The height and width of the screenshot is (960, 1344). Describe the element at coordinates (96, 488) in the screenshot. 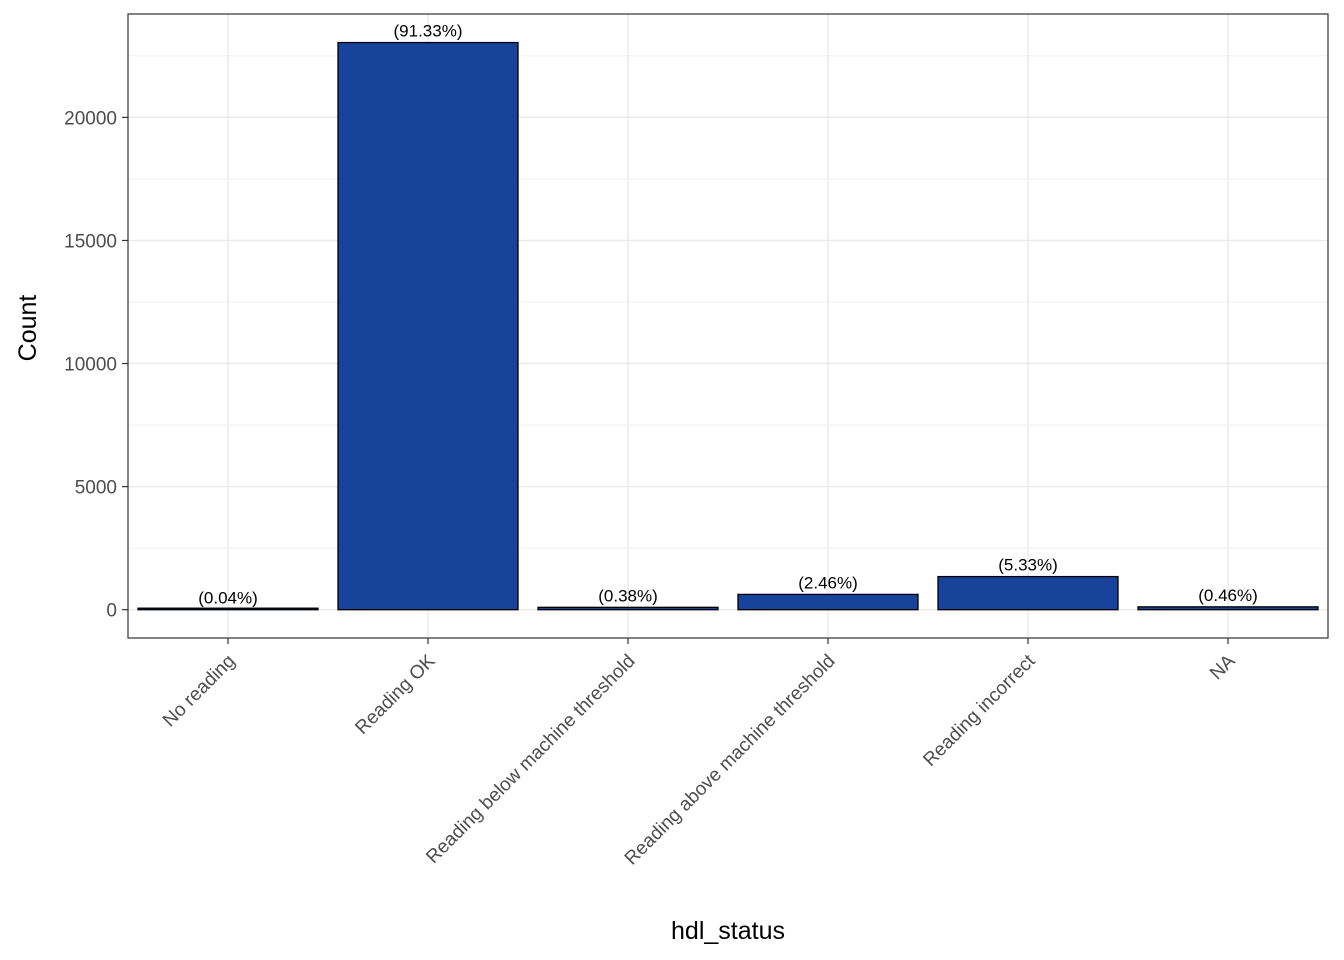

I see `y-tick-label: 5000` at that location.